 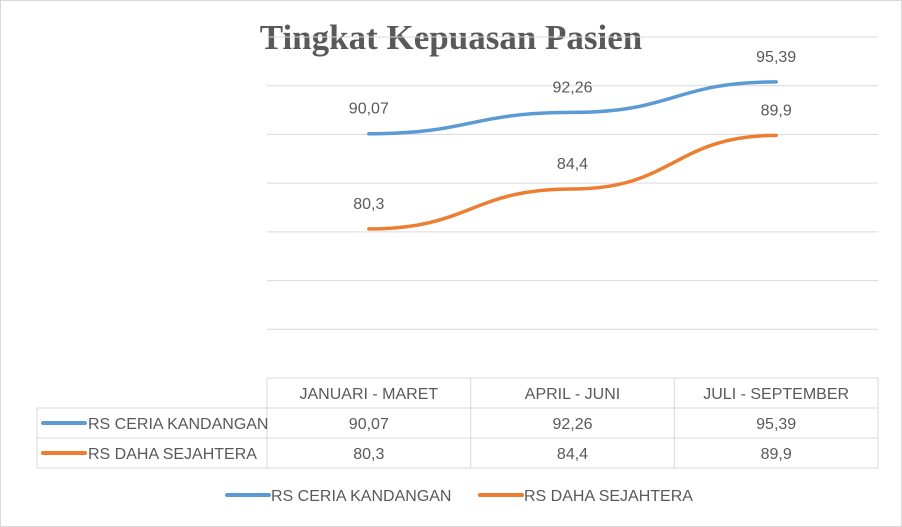 I want to click on category-label: APRIL - JUNI, so click(x=572, y=394).